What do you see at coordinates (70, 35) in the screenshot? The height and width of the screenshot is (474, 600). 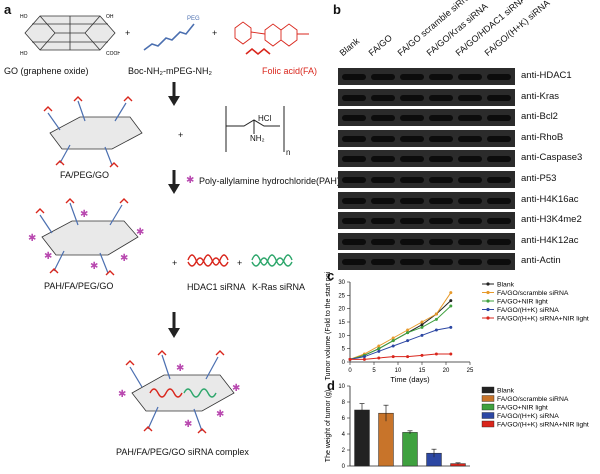 I see `graphene-oxide-sheet-icon: HO OH HO COOH` at bounding box center [70, 35].